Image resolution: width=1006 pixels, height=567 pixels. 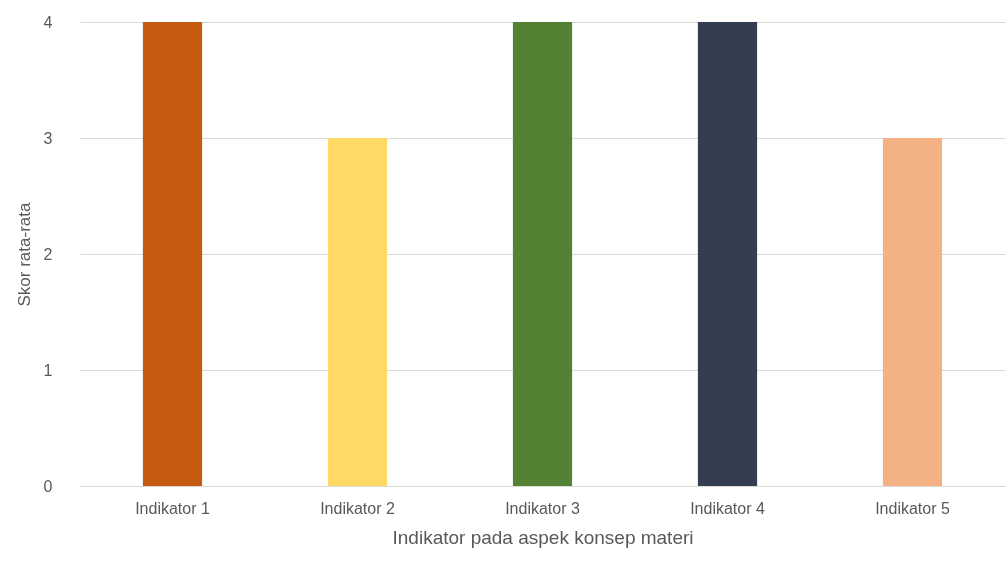 What do you see at coordinates (48, 22) in the screenshot?
I see `y-tick-label: 4` at bounding box center [48, 22].